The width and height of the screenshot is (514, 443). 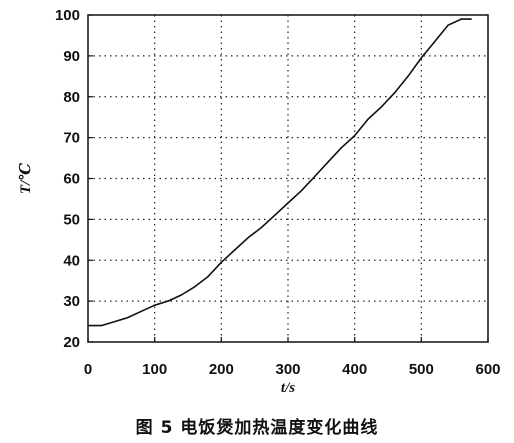 I want to click on y-tick-label: 40, so click(x=71, y=260).